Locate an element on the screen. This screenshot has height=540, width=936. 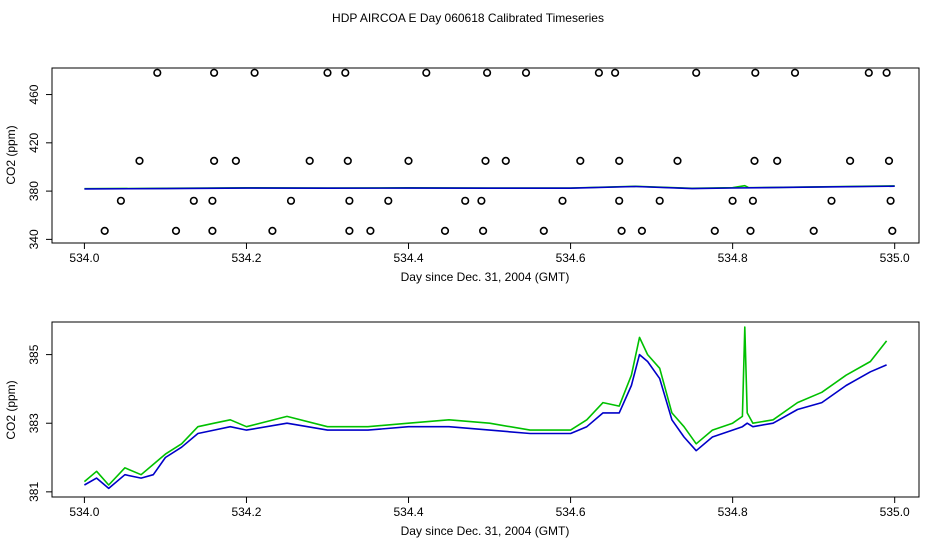
top-y-axis-label: CO2 (ppm) is located at coordinates (11, 154).